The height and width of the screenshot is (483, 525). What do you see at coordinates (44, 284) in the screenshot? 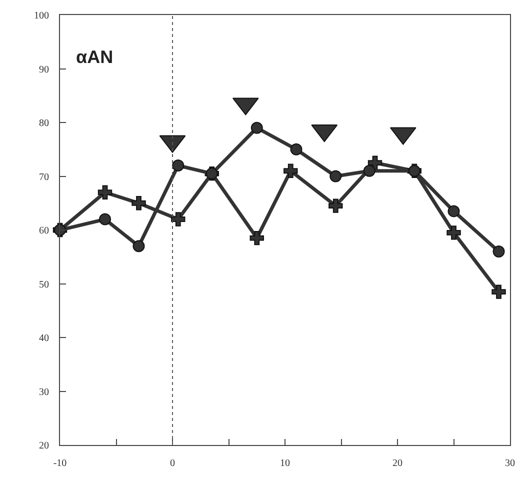
I see `y-tick-label: 50` at bounding box center [44, 284].